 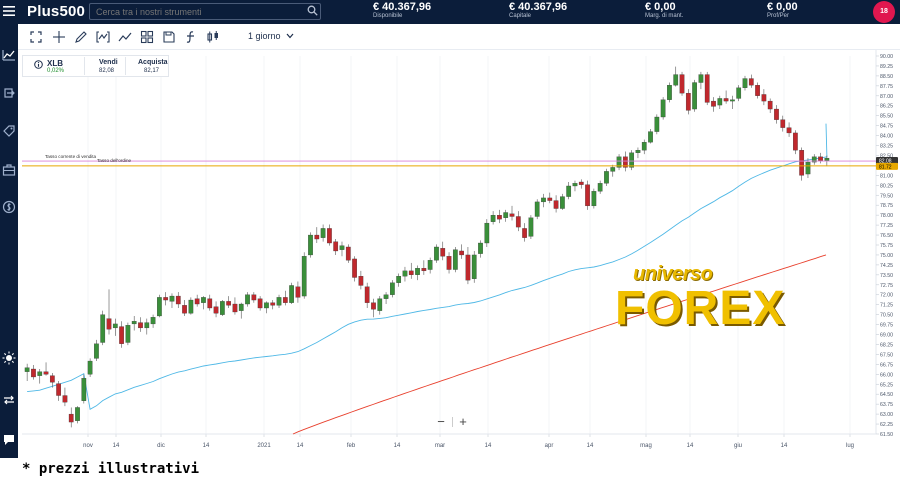 I want to click on hamburger-menu-icon, so click(x=9, y=11).